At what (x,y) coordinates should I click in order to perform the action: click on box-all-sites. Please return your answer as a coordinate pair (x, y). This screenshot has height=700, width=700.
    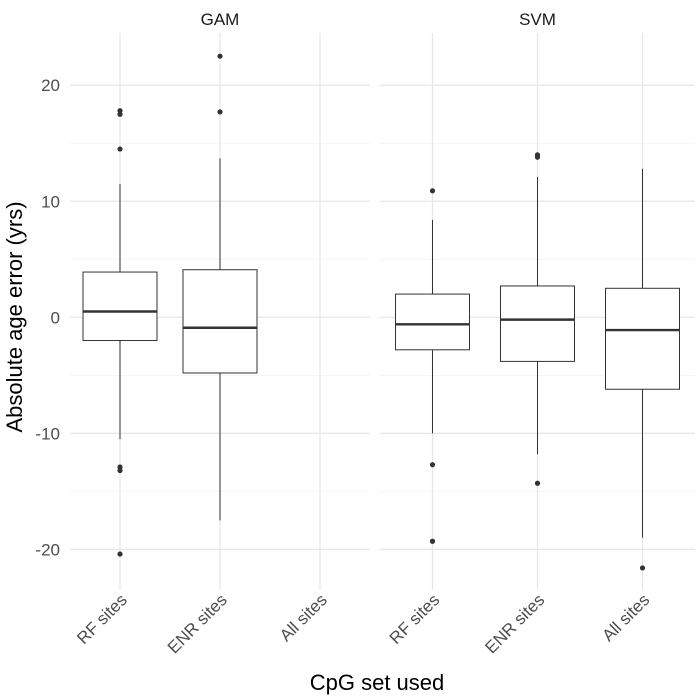
    Looking at the image, I should click on (642, 369).